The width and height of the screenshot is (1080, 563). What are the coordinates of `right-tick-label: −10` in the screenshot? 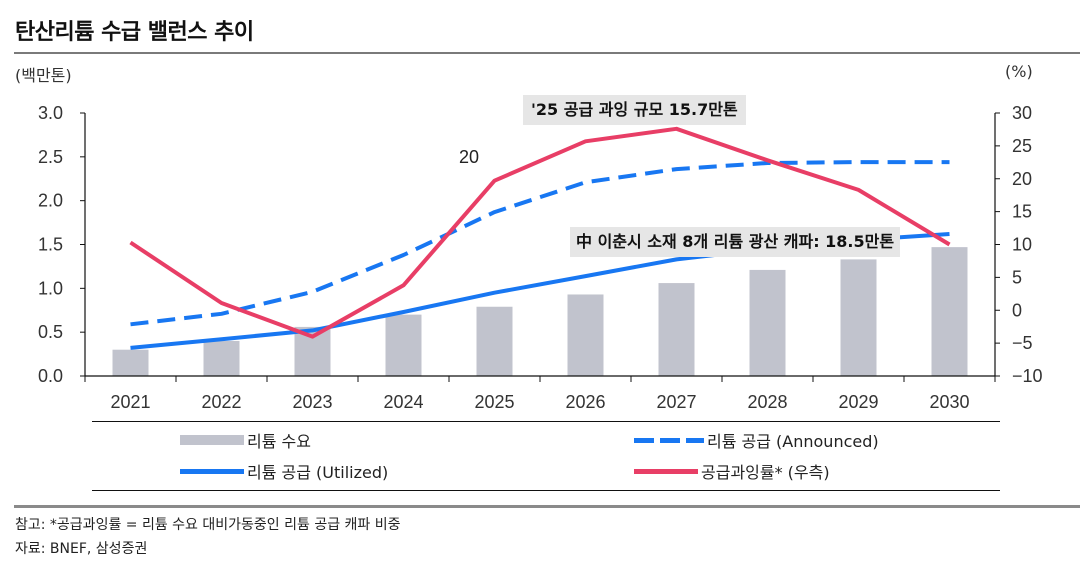 It's located at (1027, 376).